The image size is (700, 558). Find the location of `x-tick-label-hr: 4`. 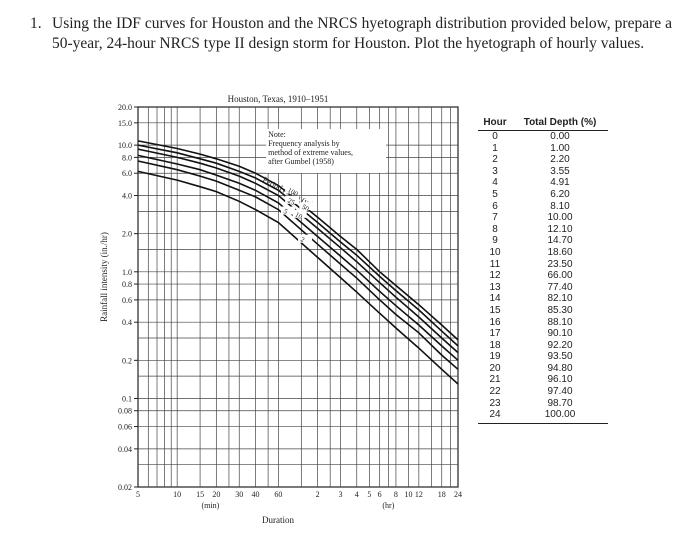

x-tick-label-hr: 4 is located at coordinates (357, 494).